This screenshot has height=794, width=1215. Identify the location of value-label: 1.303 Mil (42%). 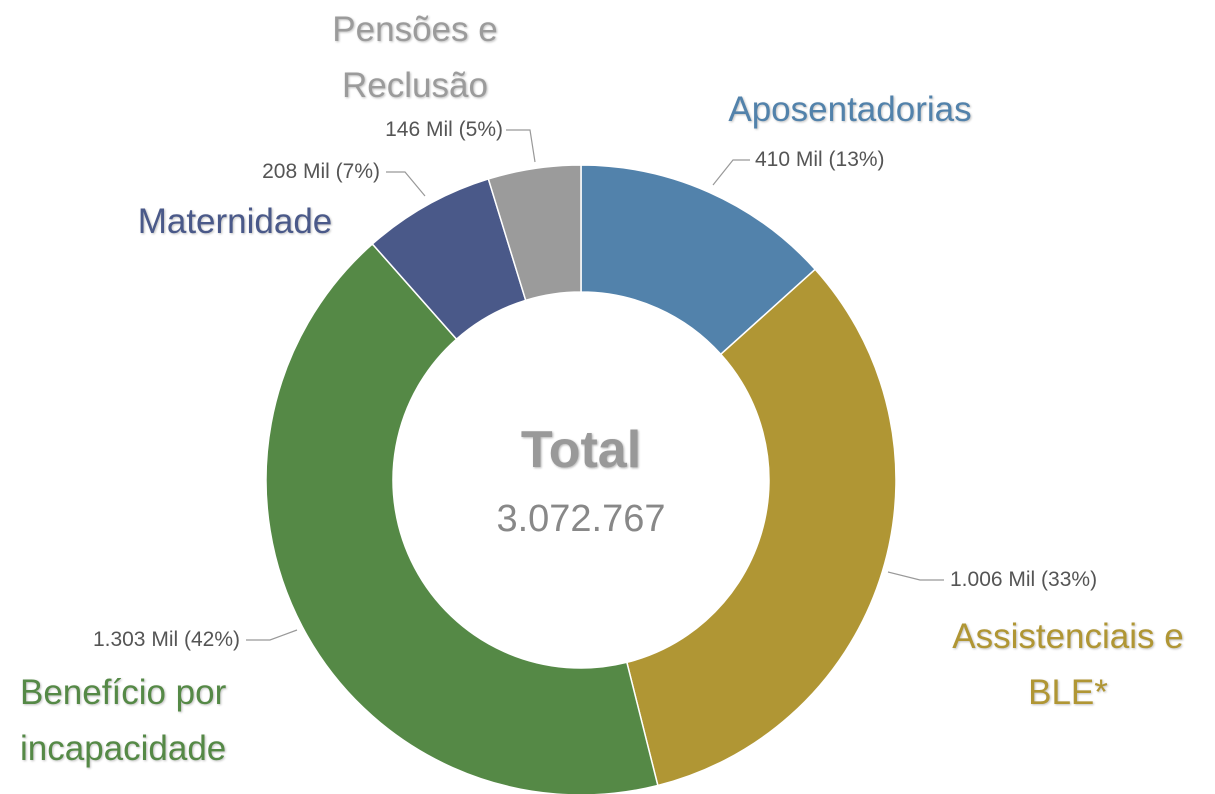
(166, 639).